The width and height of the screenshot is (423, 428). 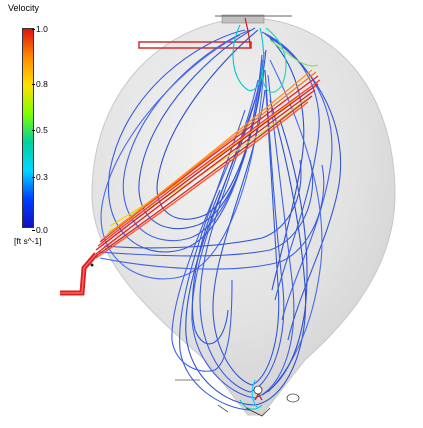 What do you see at coordinates (40, 84) in the screenshot?
I see `legend-tick-0-8: 0.8` at bounding box center [40, 84].